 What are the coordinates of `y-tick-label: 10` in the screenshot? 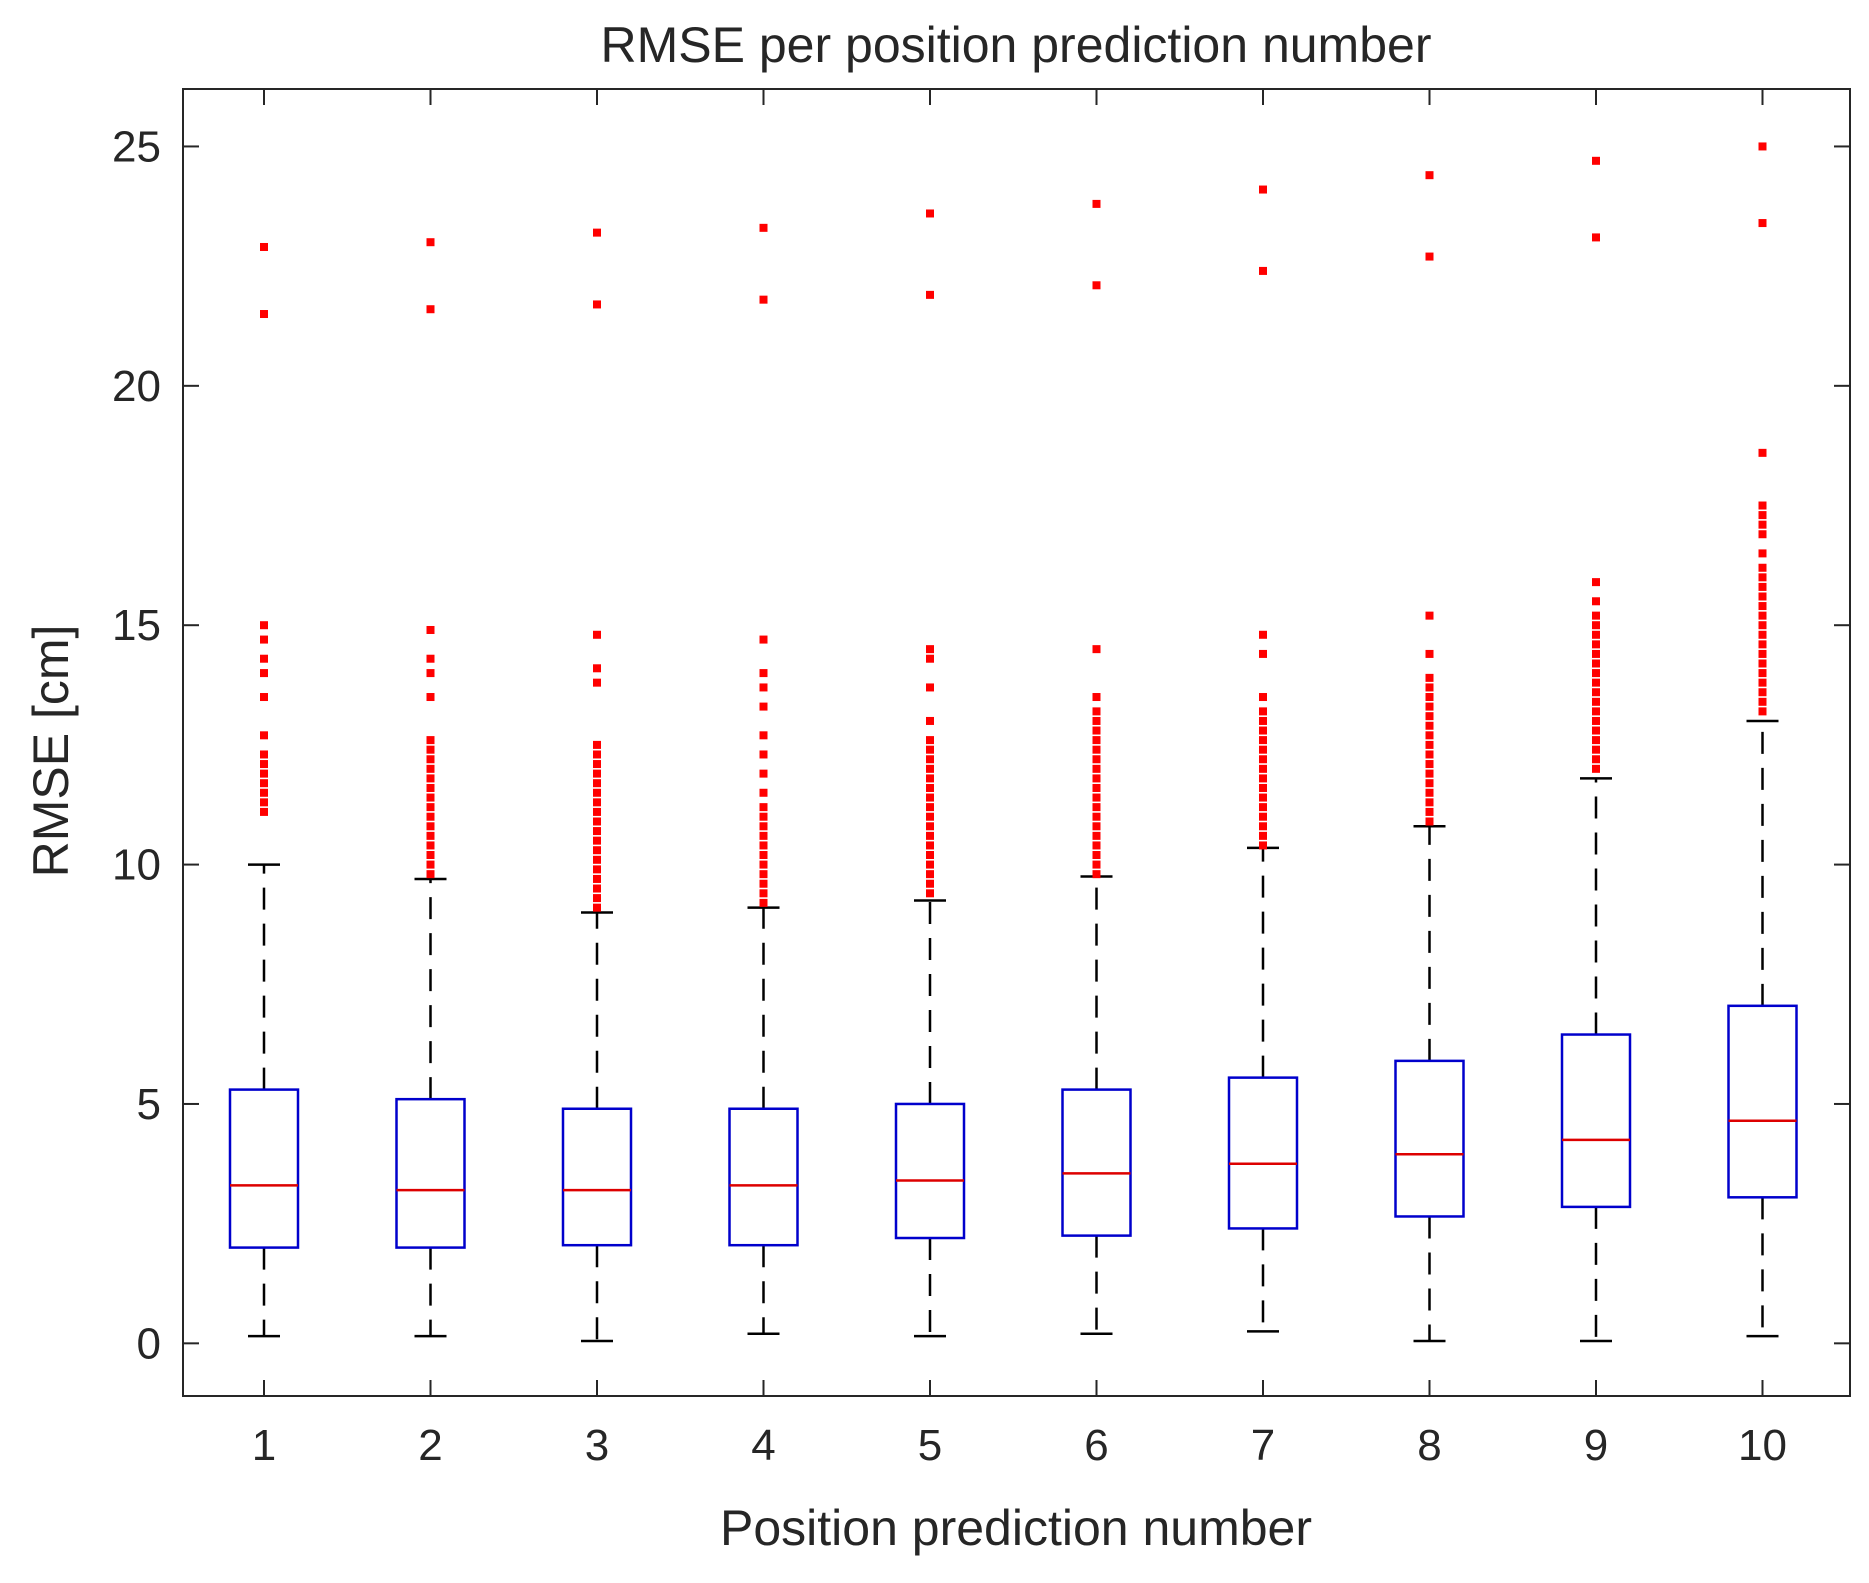 It's located at (136, 865).